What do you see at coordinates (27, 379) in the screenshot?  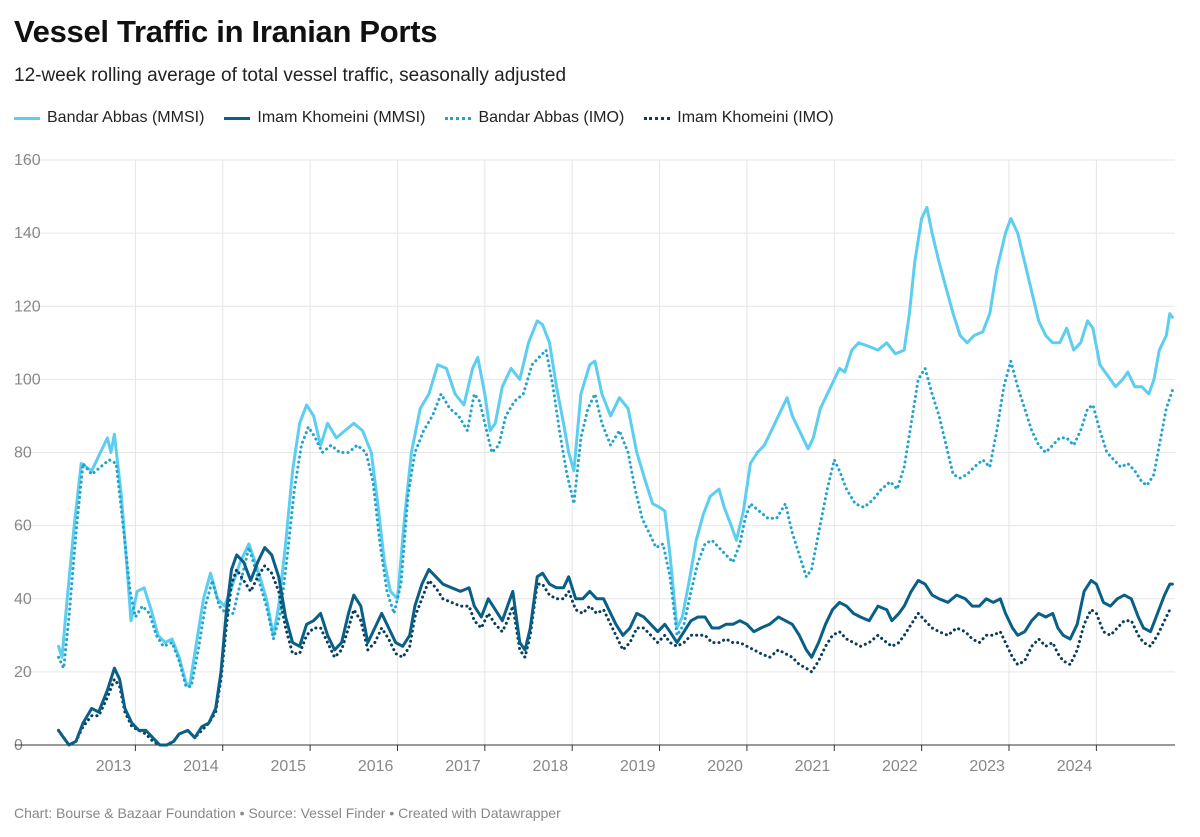 I see `y-tick-label: 100` at bounding box center [27, 379].